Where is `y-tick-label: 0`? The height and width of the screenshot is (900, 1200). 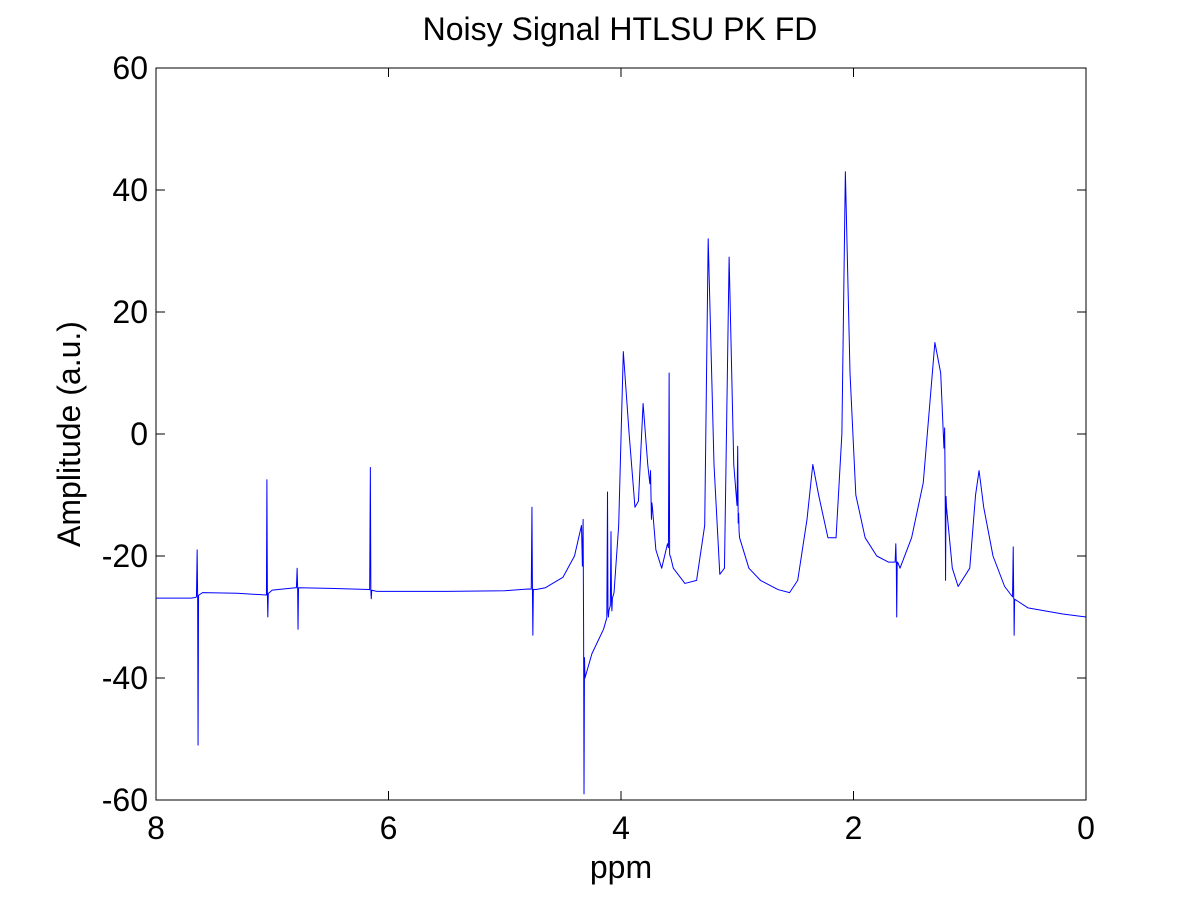
y-tick-label: 0 is located at coordinates (139, 434).